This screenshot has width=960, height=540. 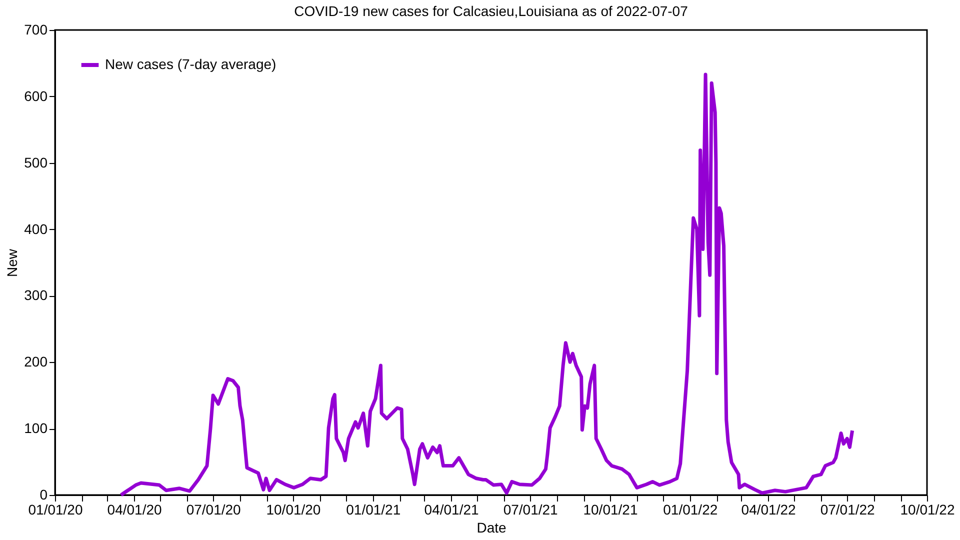 What do you see at coordinates (12, 263) in the screenshot?
I see `y-axis-title: New` at bounding box center [12, 263].